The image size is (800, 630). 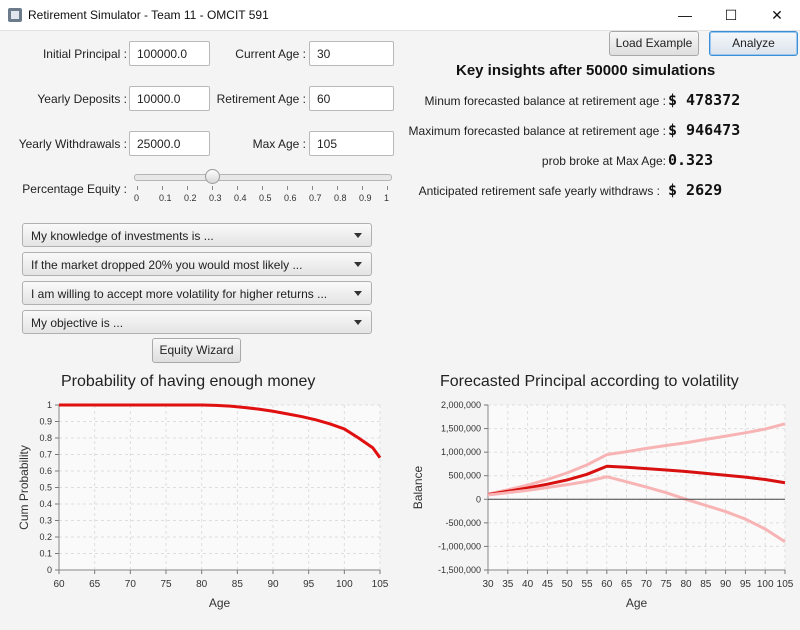 What do you see at coordinates (165, 198) in the screenshot?
I see `equity-tick-label: 0.1` at bounding box center [165, 198].